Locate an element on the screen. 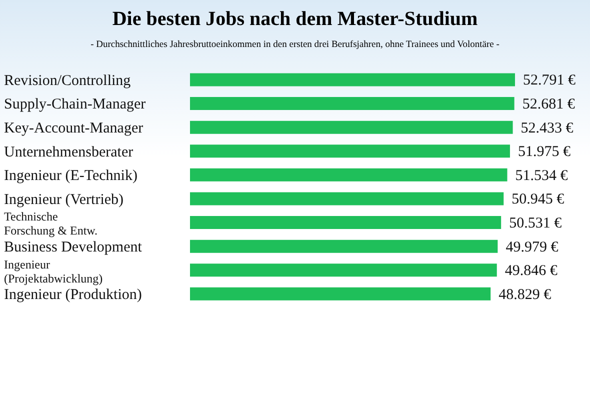  data-label: 50.945 € is located at coordinates (538, 200).